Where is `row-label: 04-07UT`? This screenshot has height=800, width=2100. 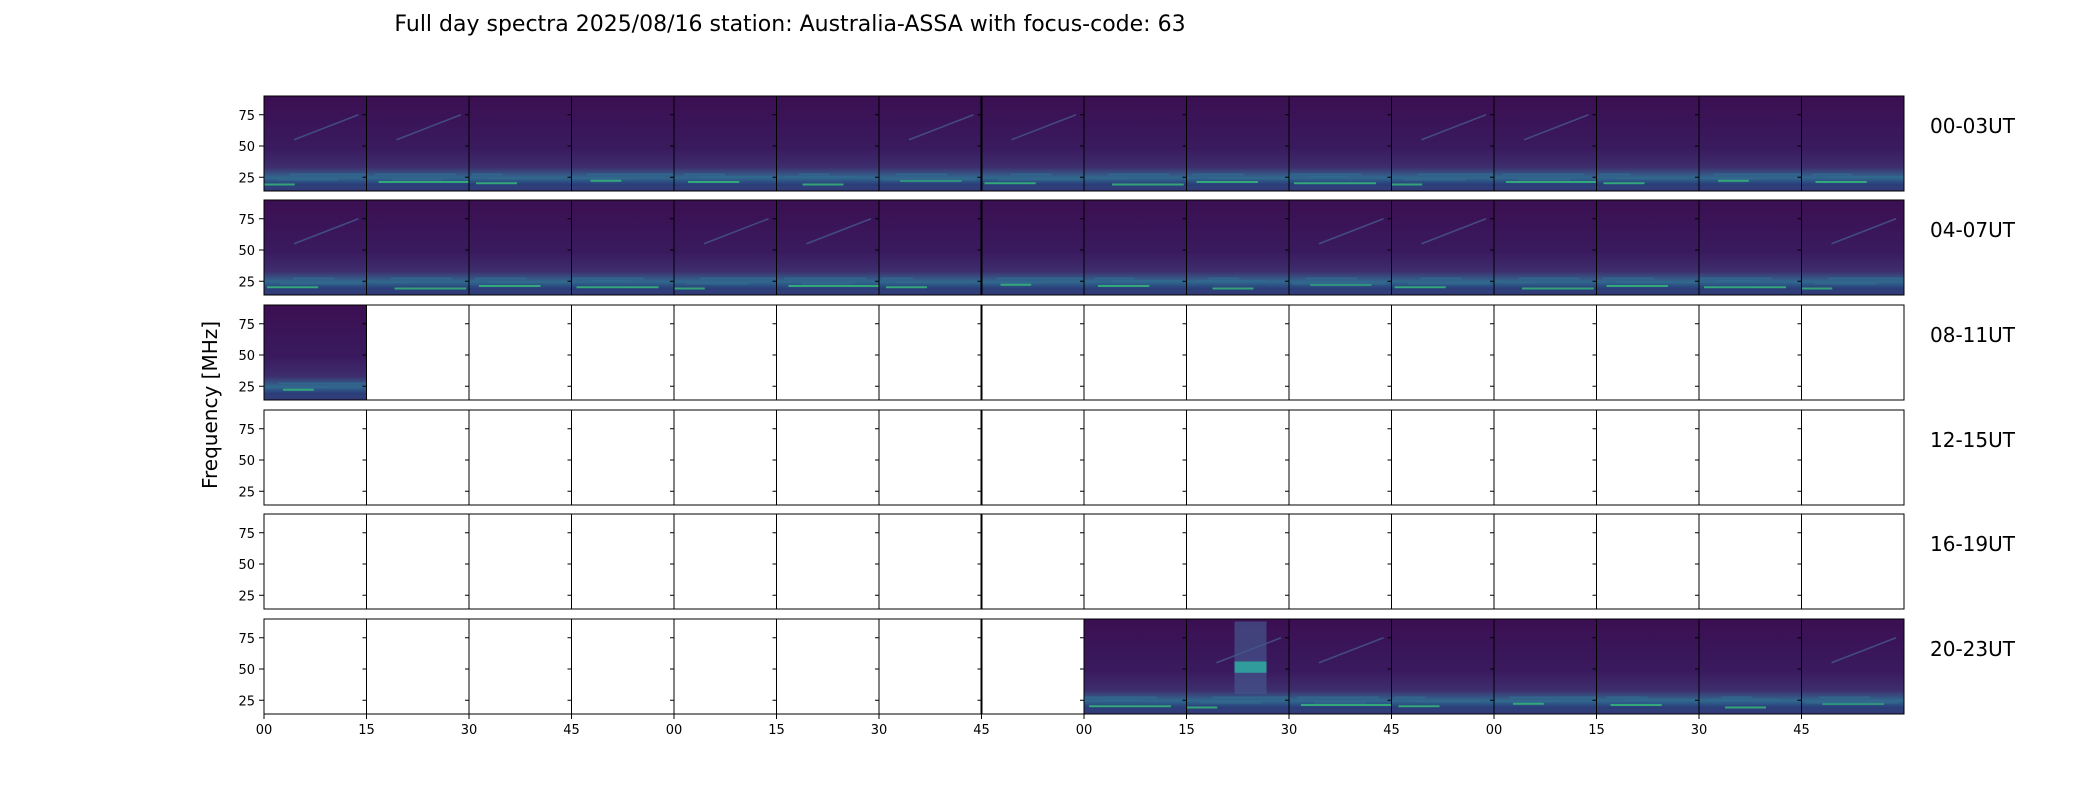 row-label: 04-07UT is located at coordinates (1973, 230).